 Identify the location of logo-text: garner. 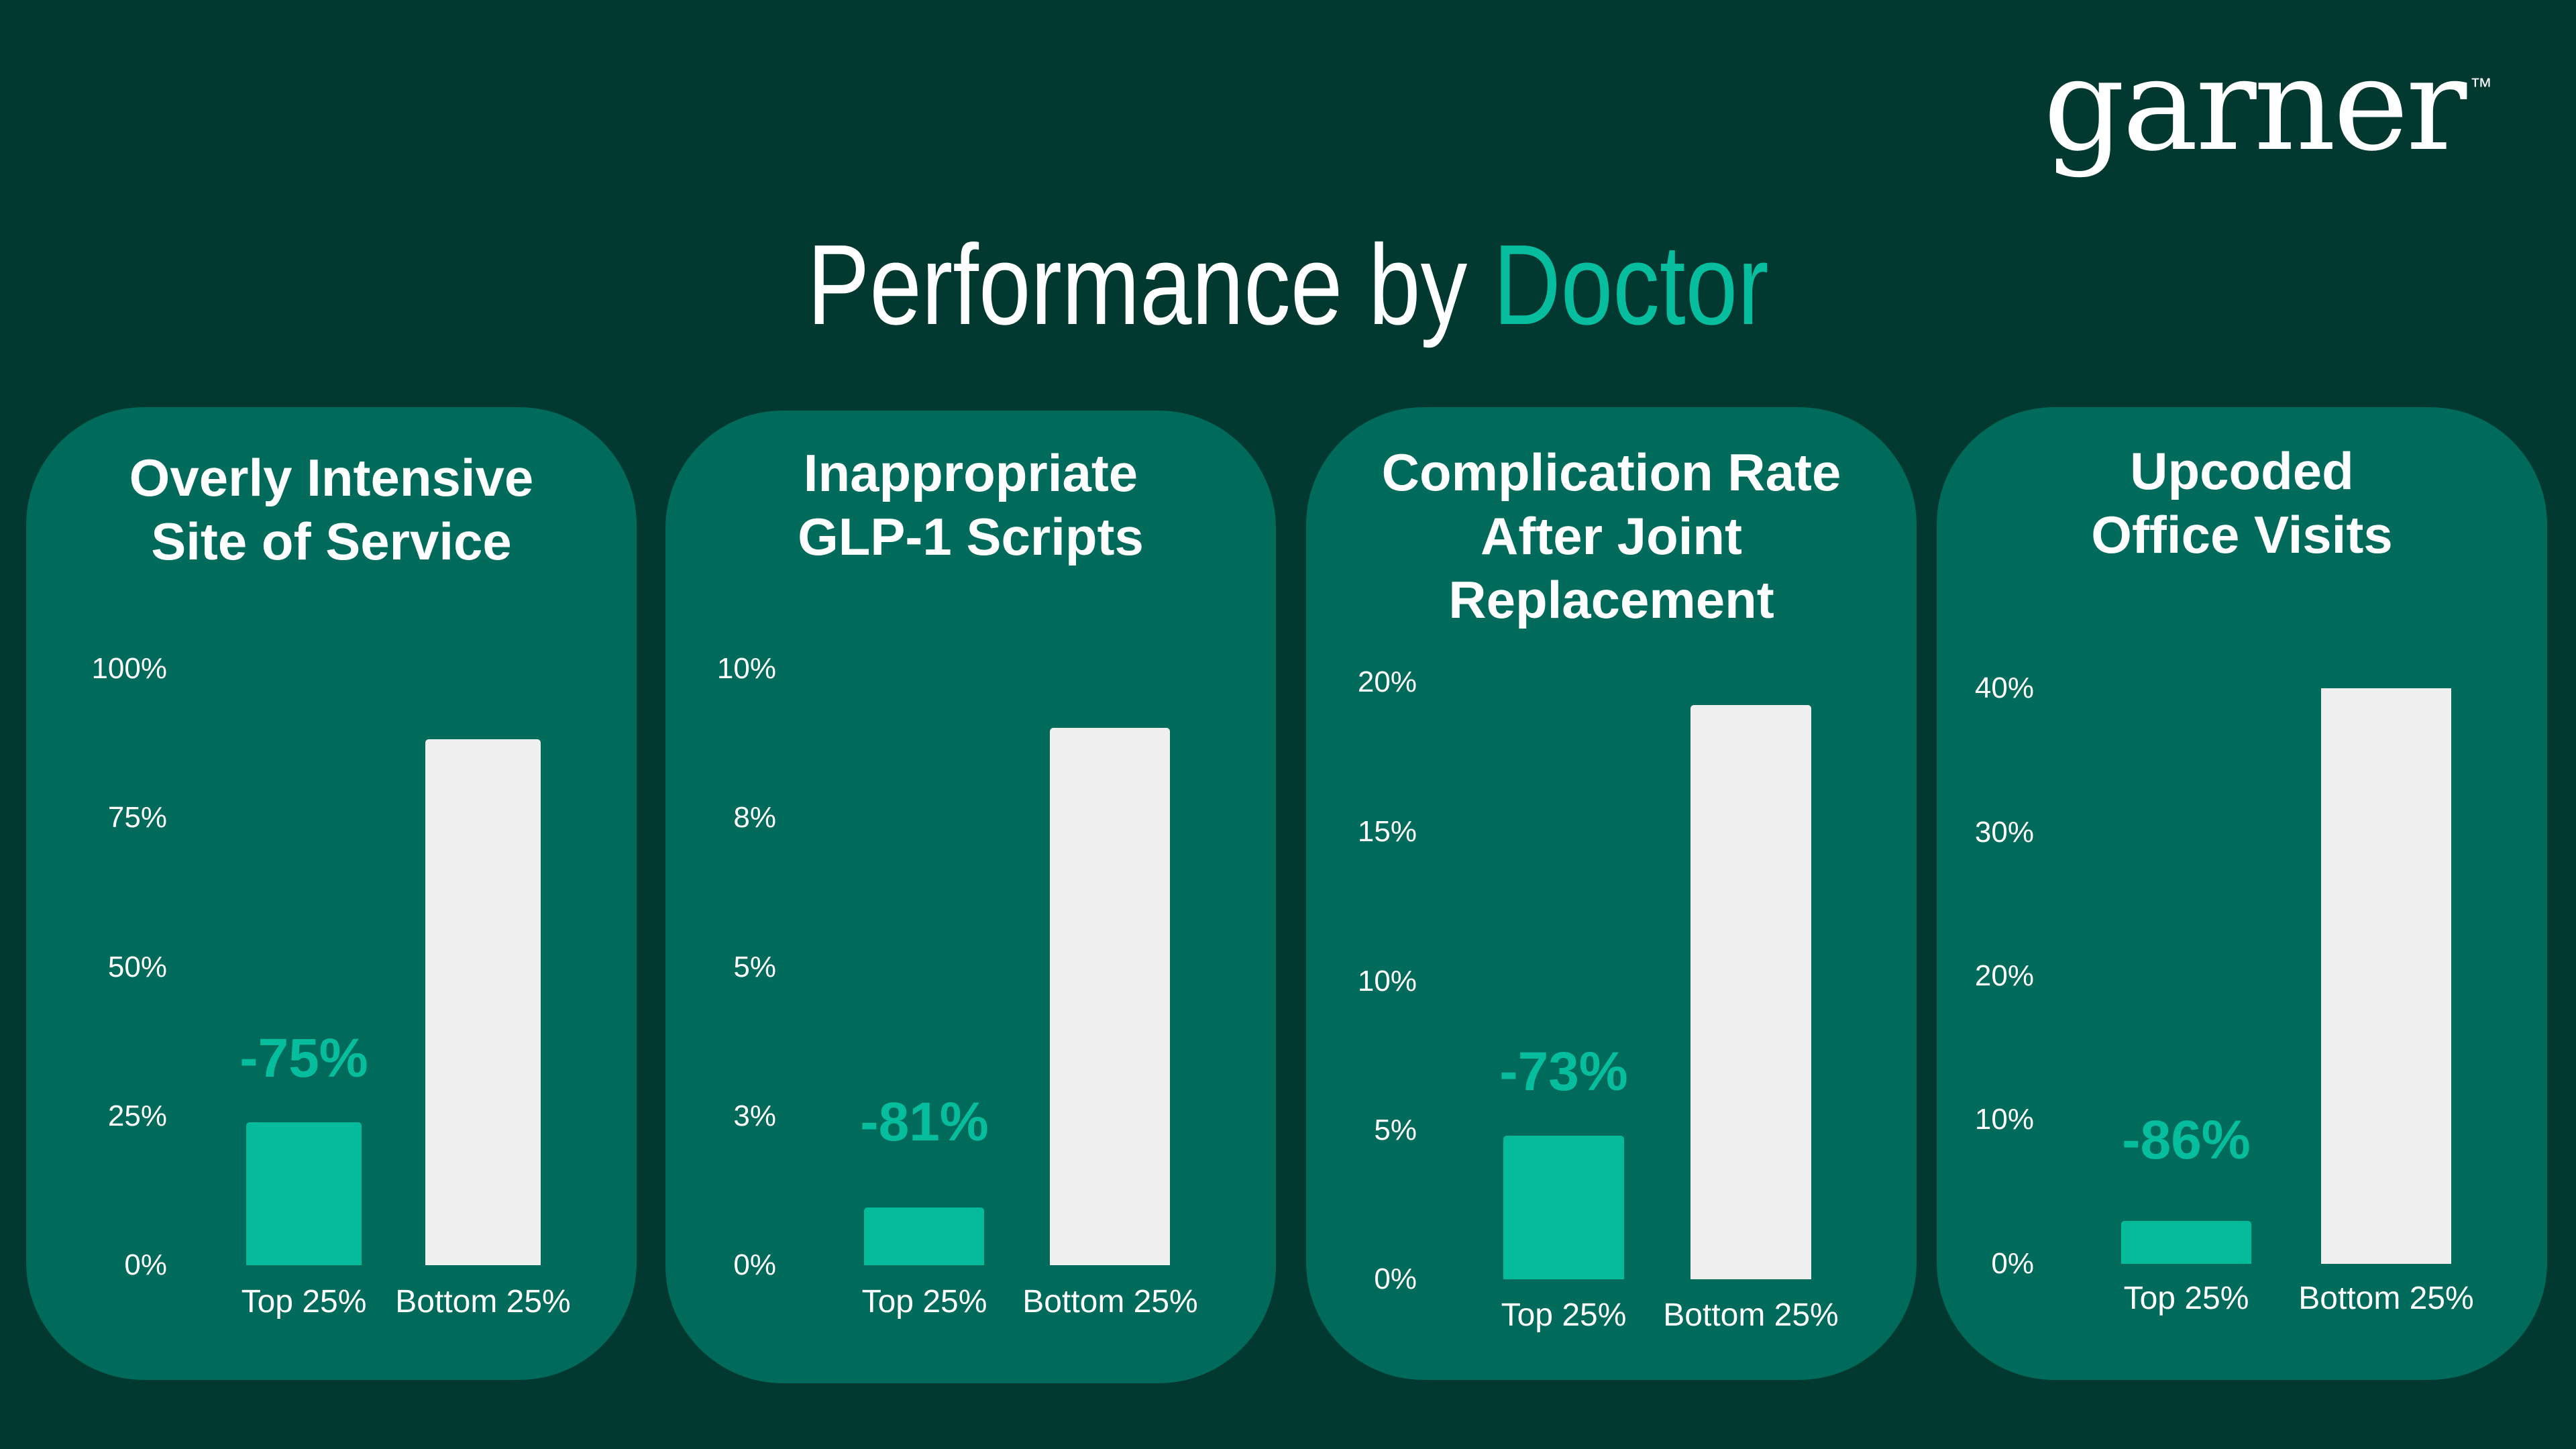
(2255, 105).